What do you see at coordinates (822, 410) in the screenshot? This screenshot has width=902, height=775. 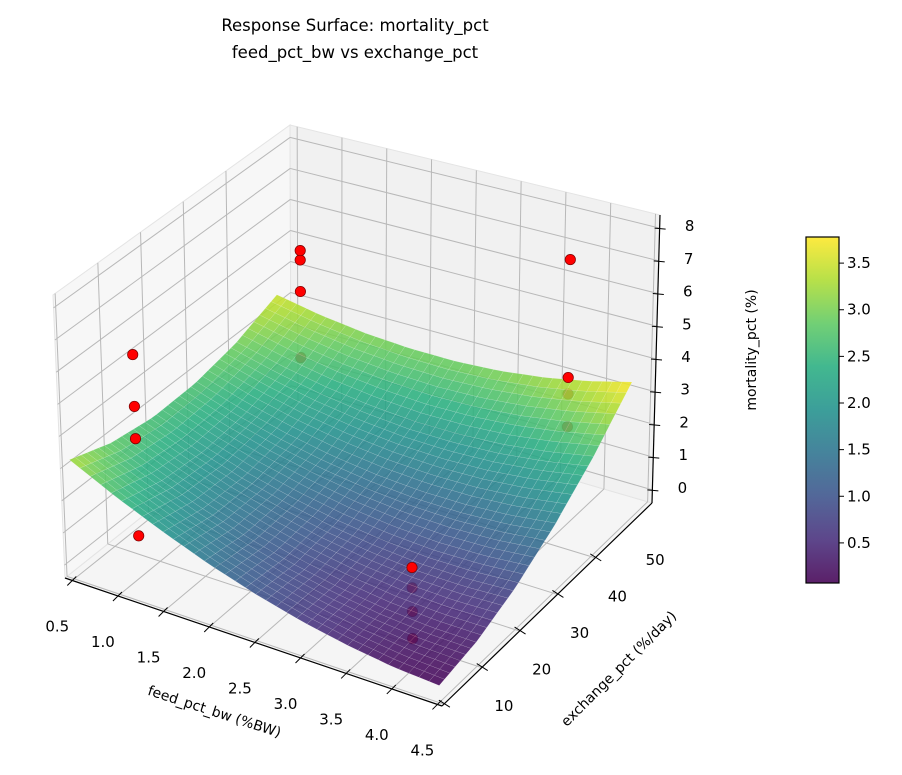 I see `colorbar-gradient` at bounding box center [822, 410].